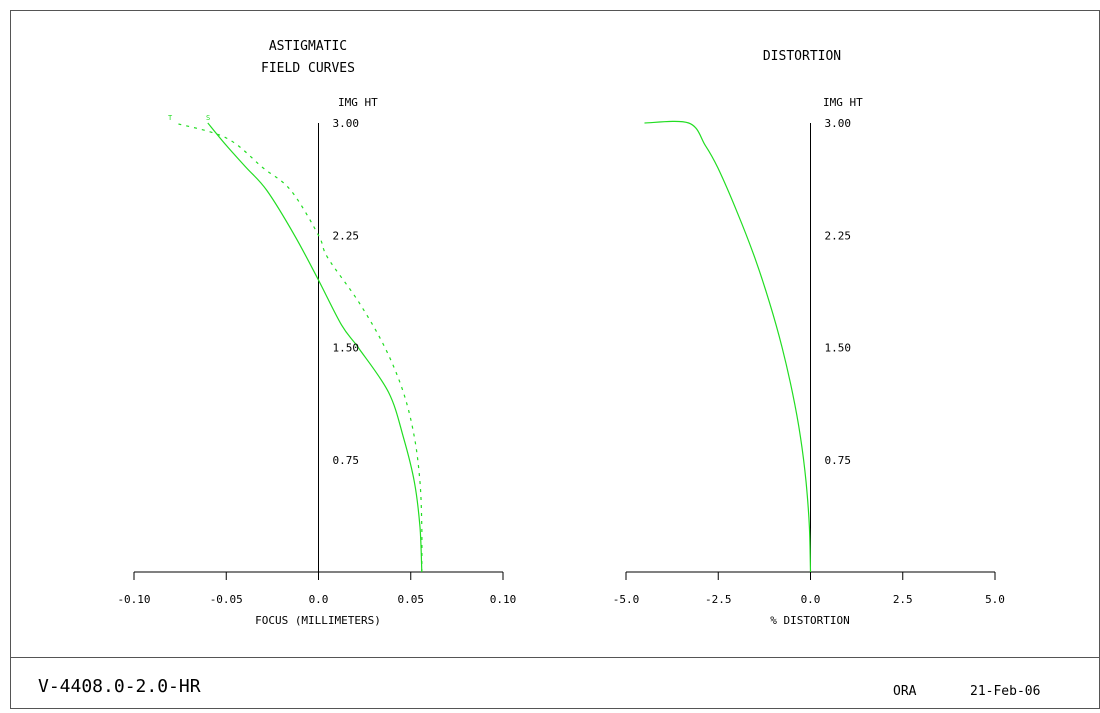 The image size is (1100, 713). I want to click on distortion-x-tick-labels: -5.0 -2.5 0.0 2.5 5.0, so click(809, 599).